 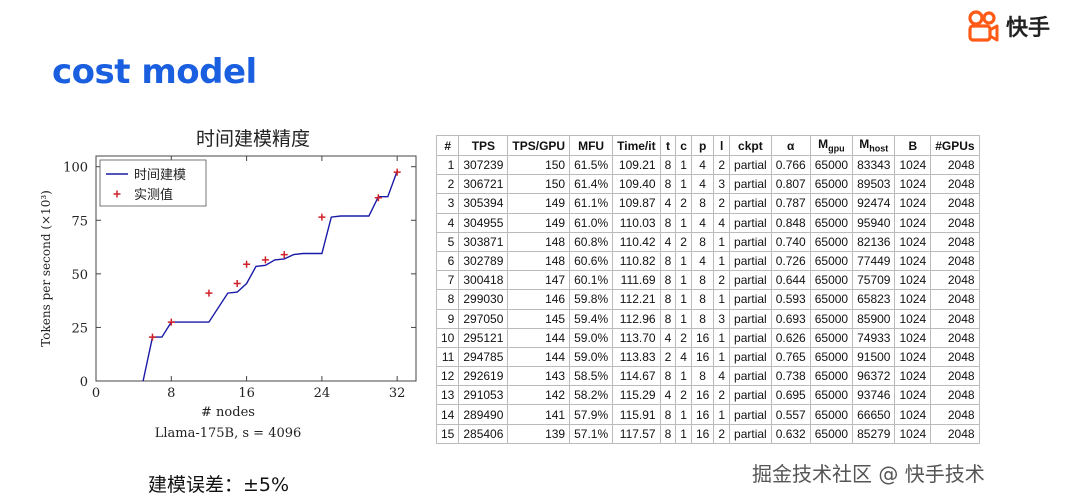 What do you see at coordinates (219, 485) in the screenshot?
I see `error-caption: 建模误差：±5%` at bounding box center [219, 485].